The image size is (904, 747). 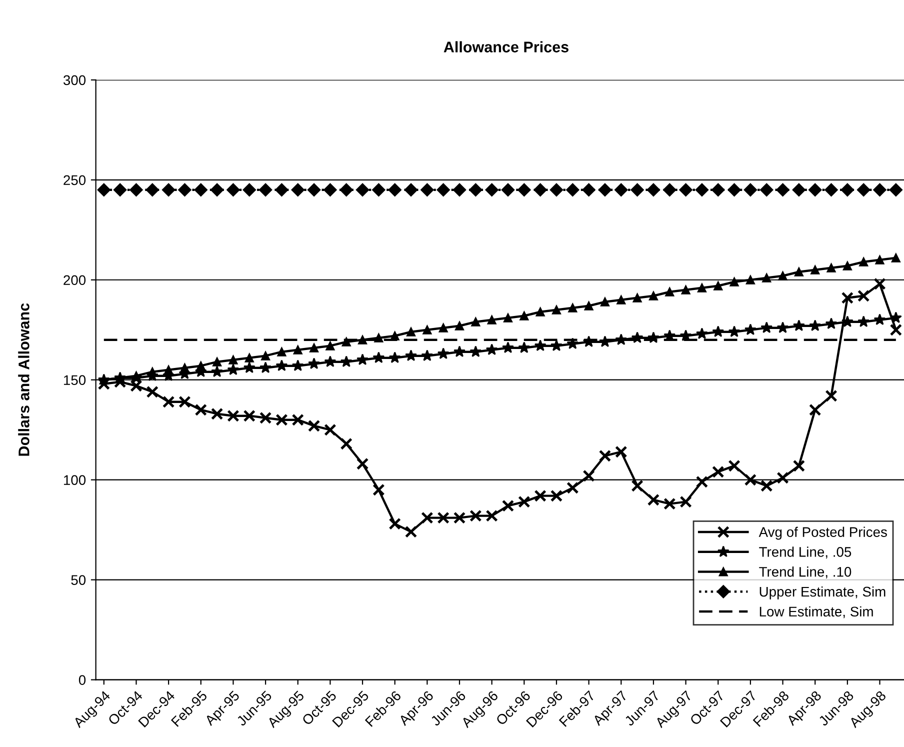 I want to click on y-tick-label: 200, so click(x=75, y=280).